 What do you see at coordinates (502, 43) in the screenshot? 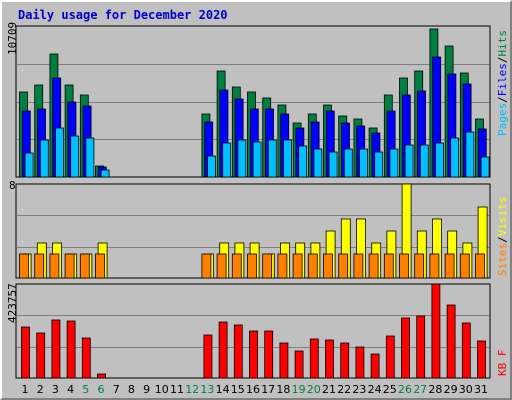
I see `legend-hits: Hits` at bounding box center [502, 43].